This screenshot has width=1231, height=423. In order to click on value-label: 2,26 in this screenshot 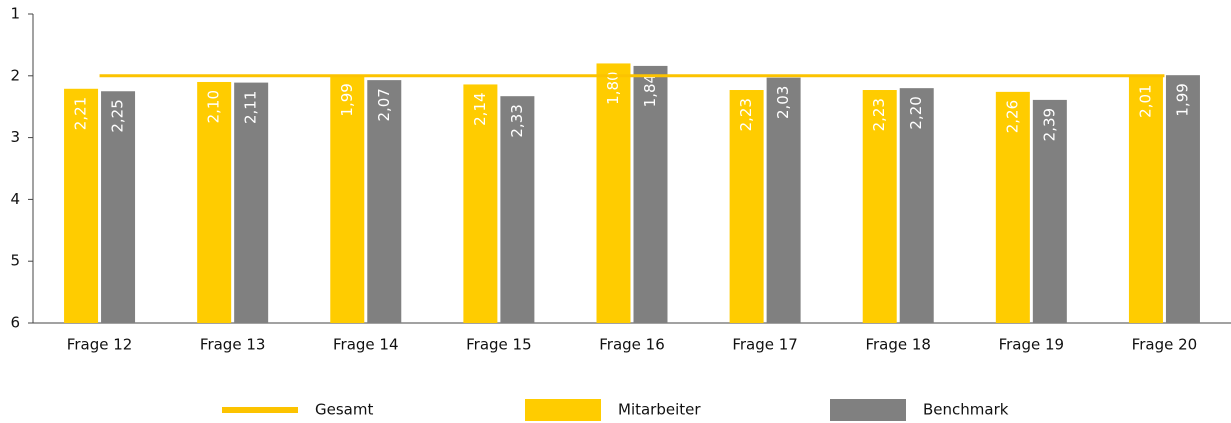, I will do `click(1012, 116)`.